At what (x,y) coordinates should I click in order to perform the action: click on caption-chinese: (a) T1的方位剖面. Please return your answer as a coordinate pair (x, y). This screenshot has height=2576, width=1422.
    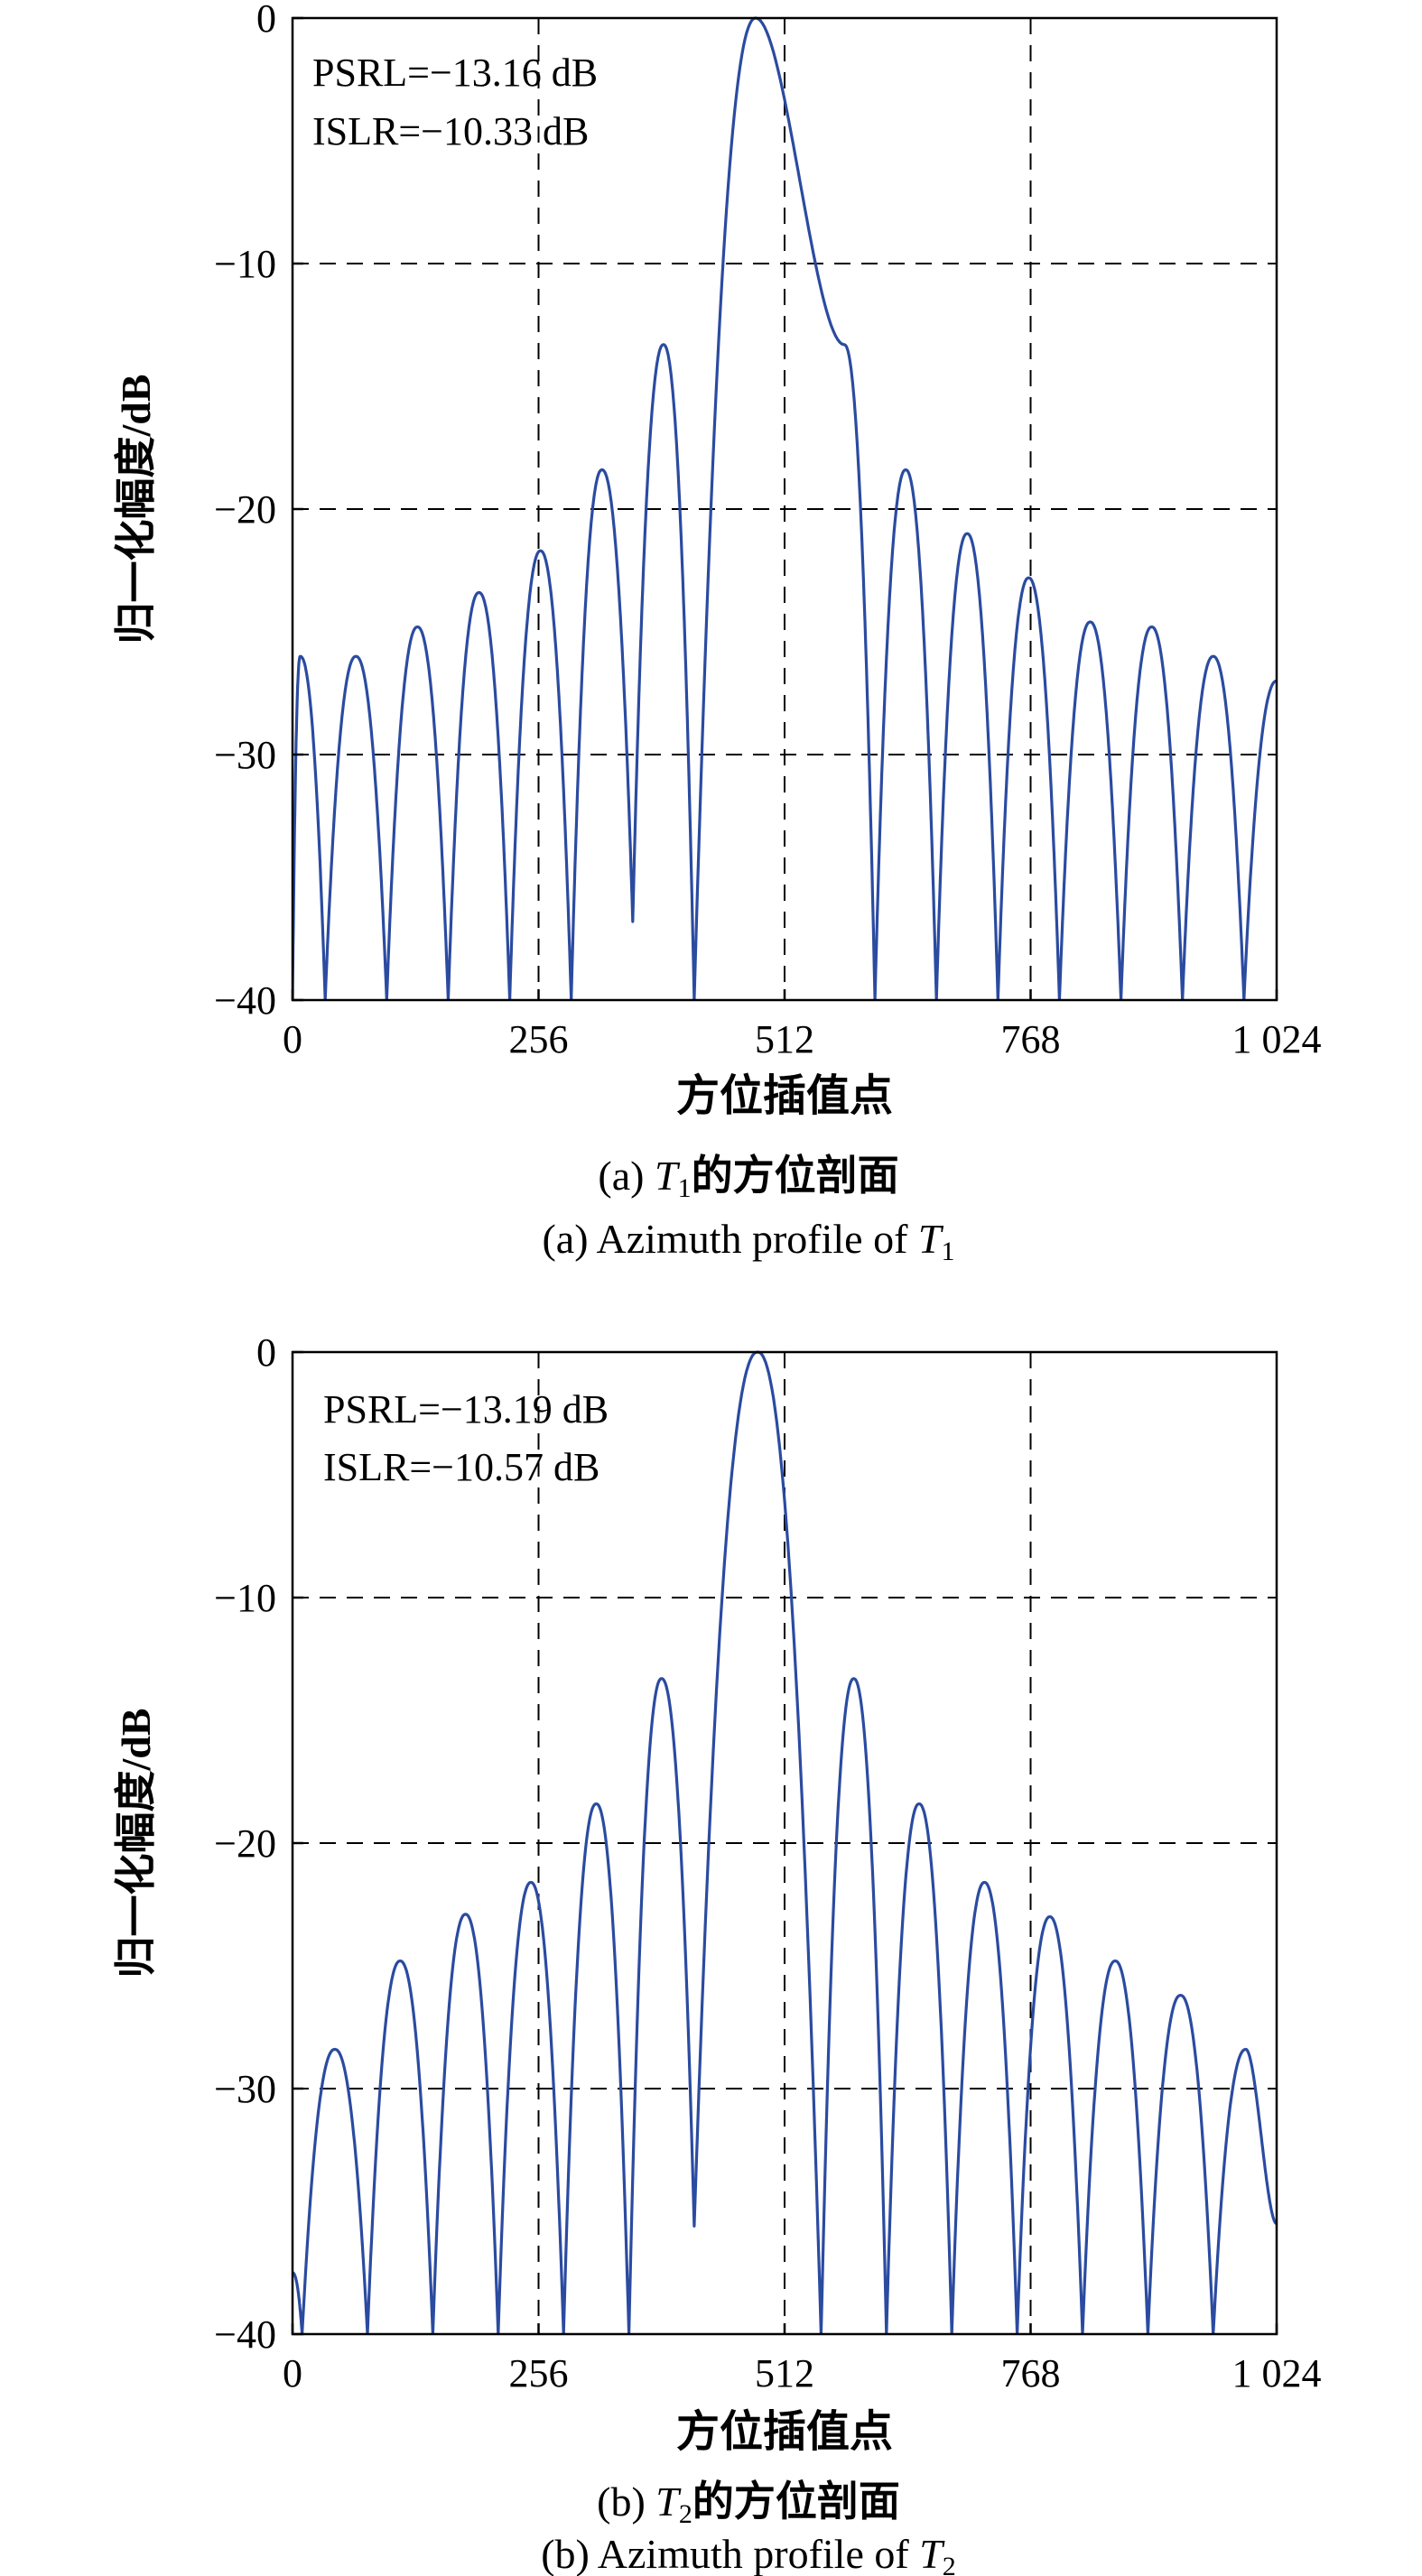
    Looking at the image, I should click on (748, 1178).